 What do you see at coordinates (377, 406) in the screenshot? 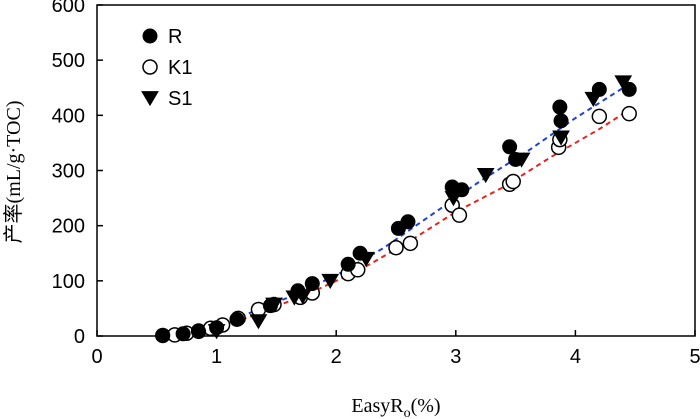
I see `x-axis-label-main: EasyR` at bounding box center [377, 406].